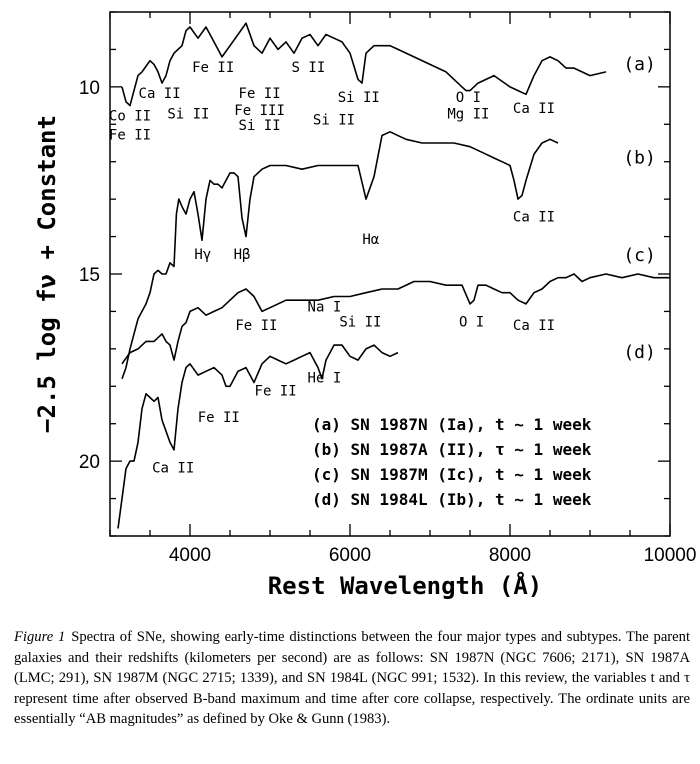 The width and height of the screenshot is (700, 764). What do you see at coordinates (89, 462) in the screenshot?
I see `y-tick-label: 20` at bounding box center [89, 462].